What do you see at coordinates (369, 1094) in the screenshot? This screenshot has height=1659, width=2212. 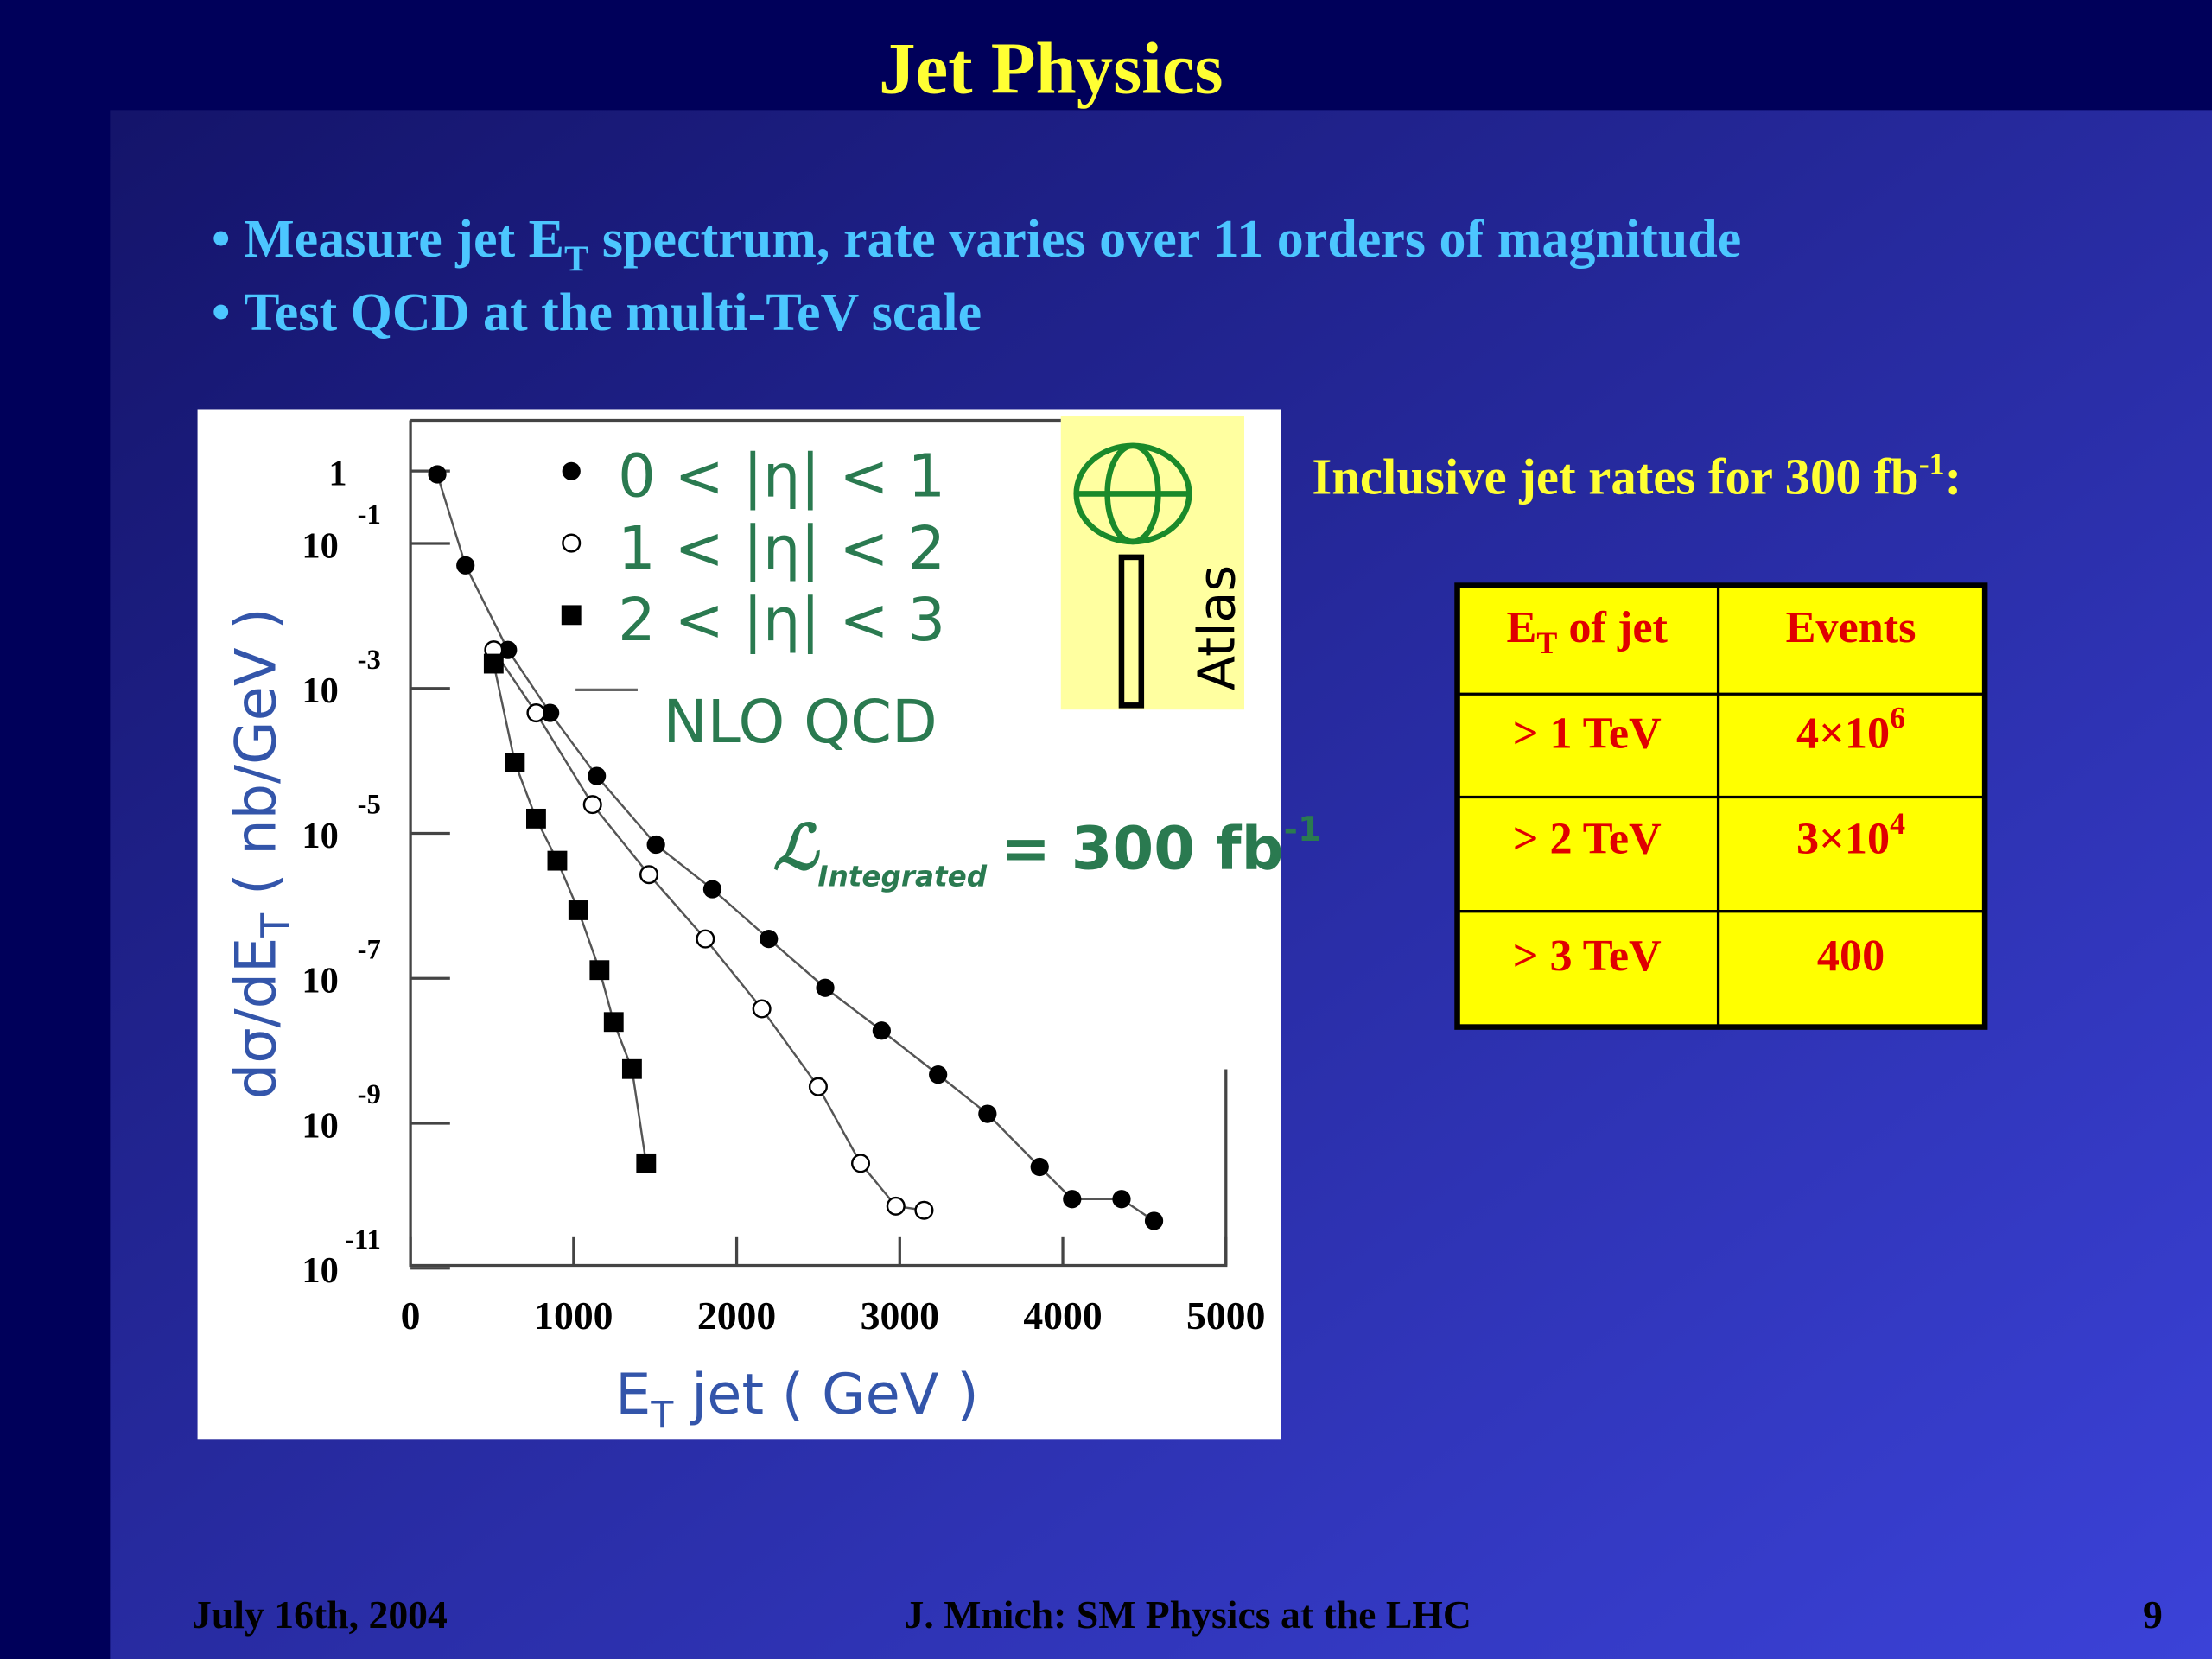 I see `y-tick-exponent: -9` at bounding box center [369, 1094].